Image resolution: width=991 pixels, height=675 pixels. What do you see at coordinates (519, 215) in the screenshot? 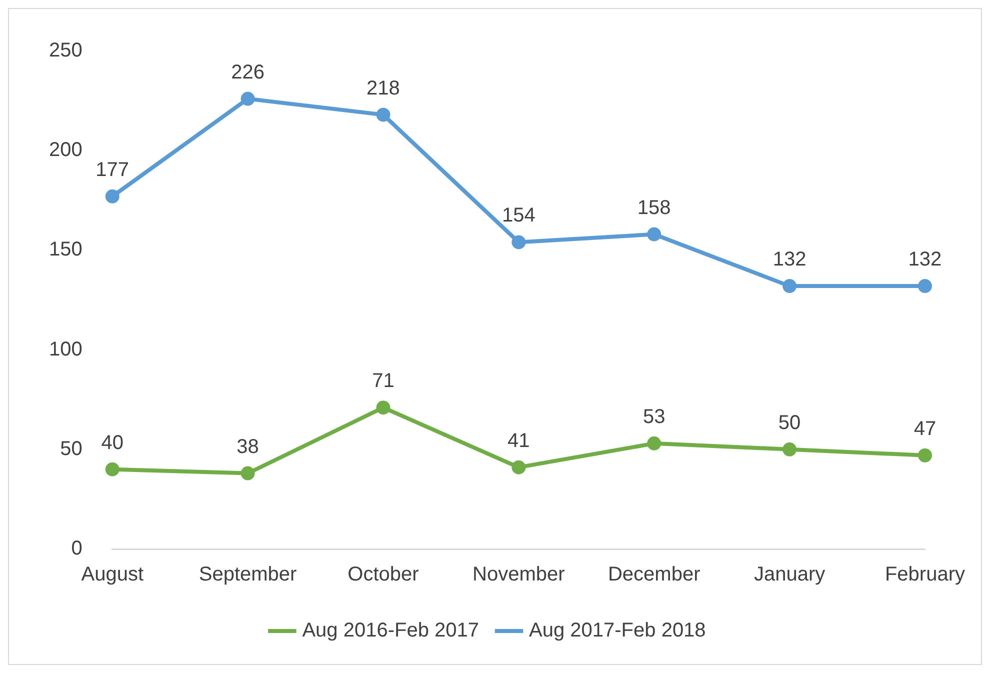
I see `data-label: 154` at bounding box center [519, 215].